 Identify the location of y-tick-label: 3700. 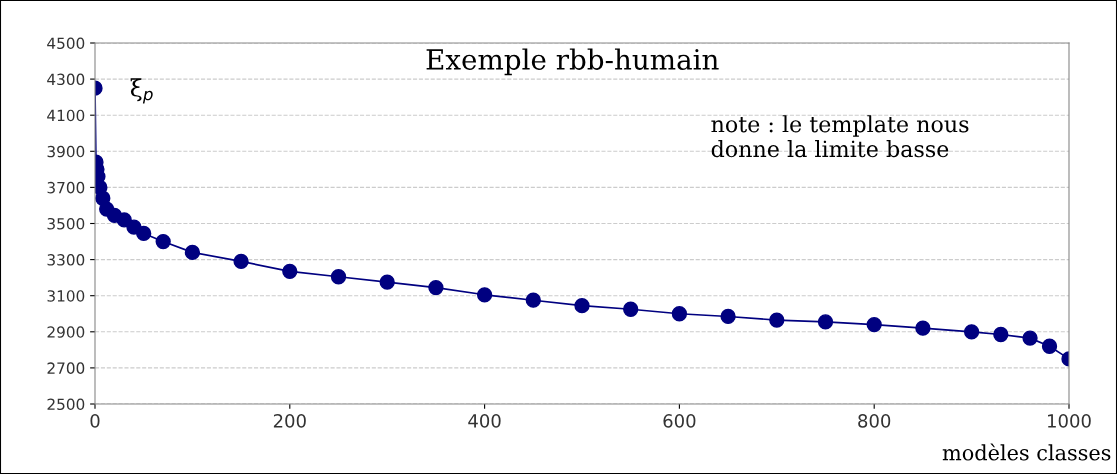
(66, 187).